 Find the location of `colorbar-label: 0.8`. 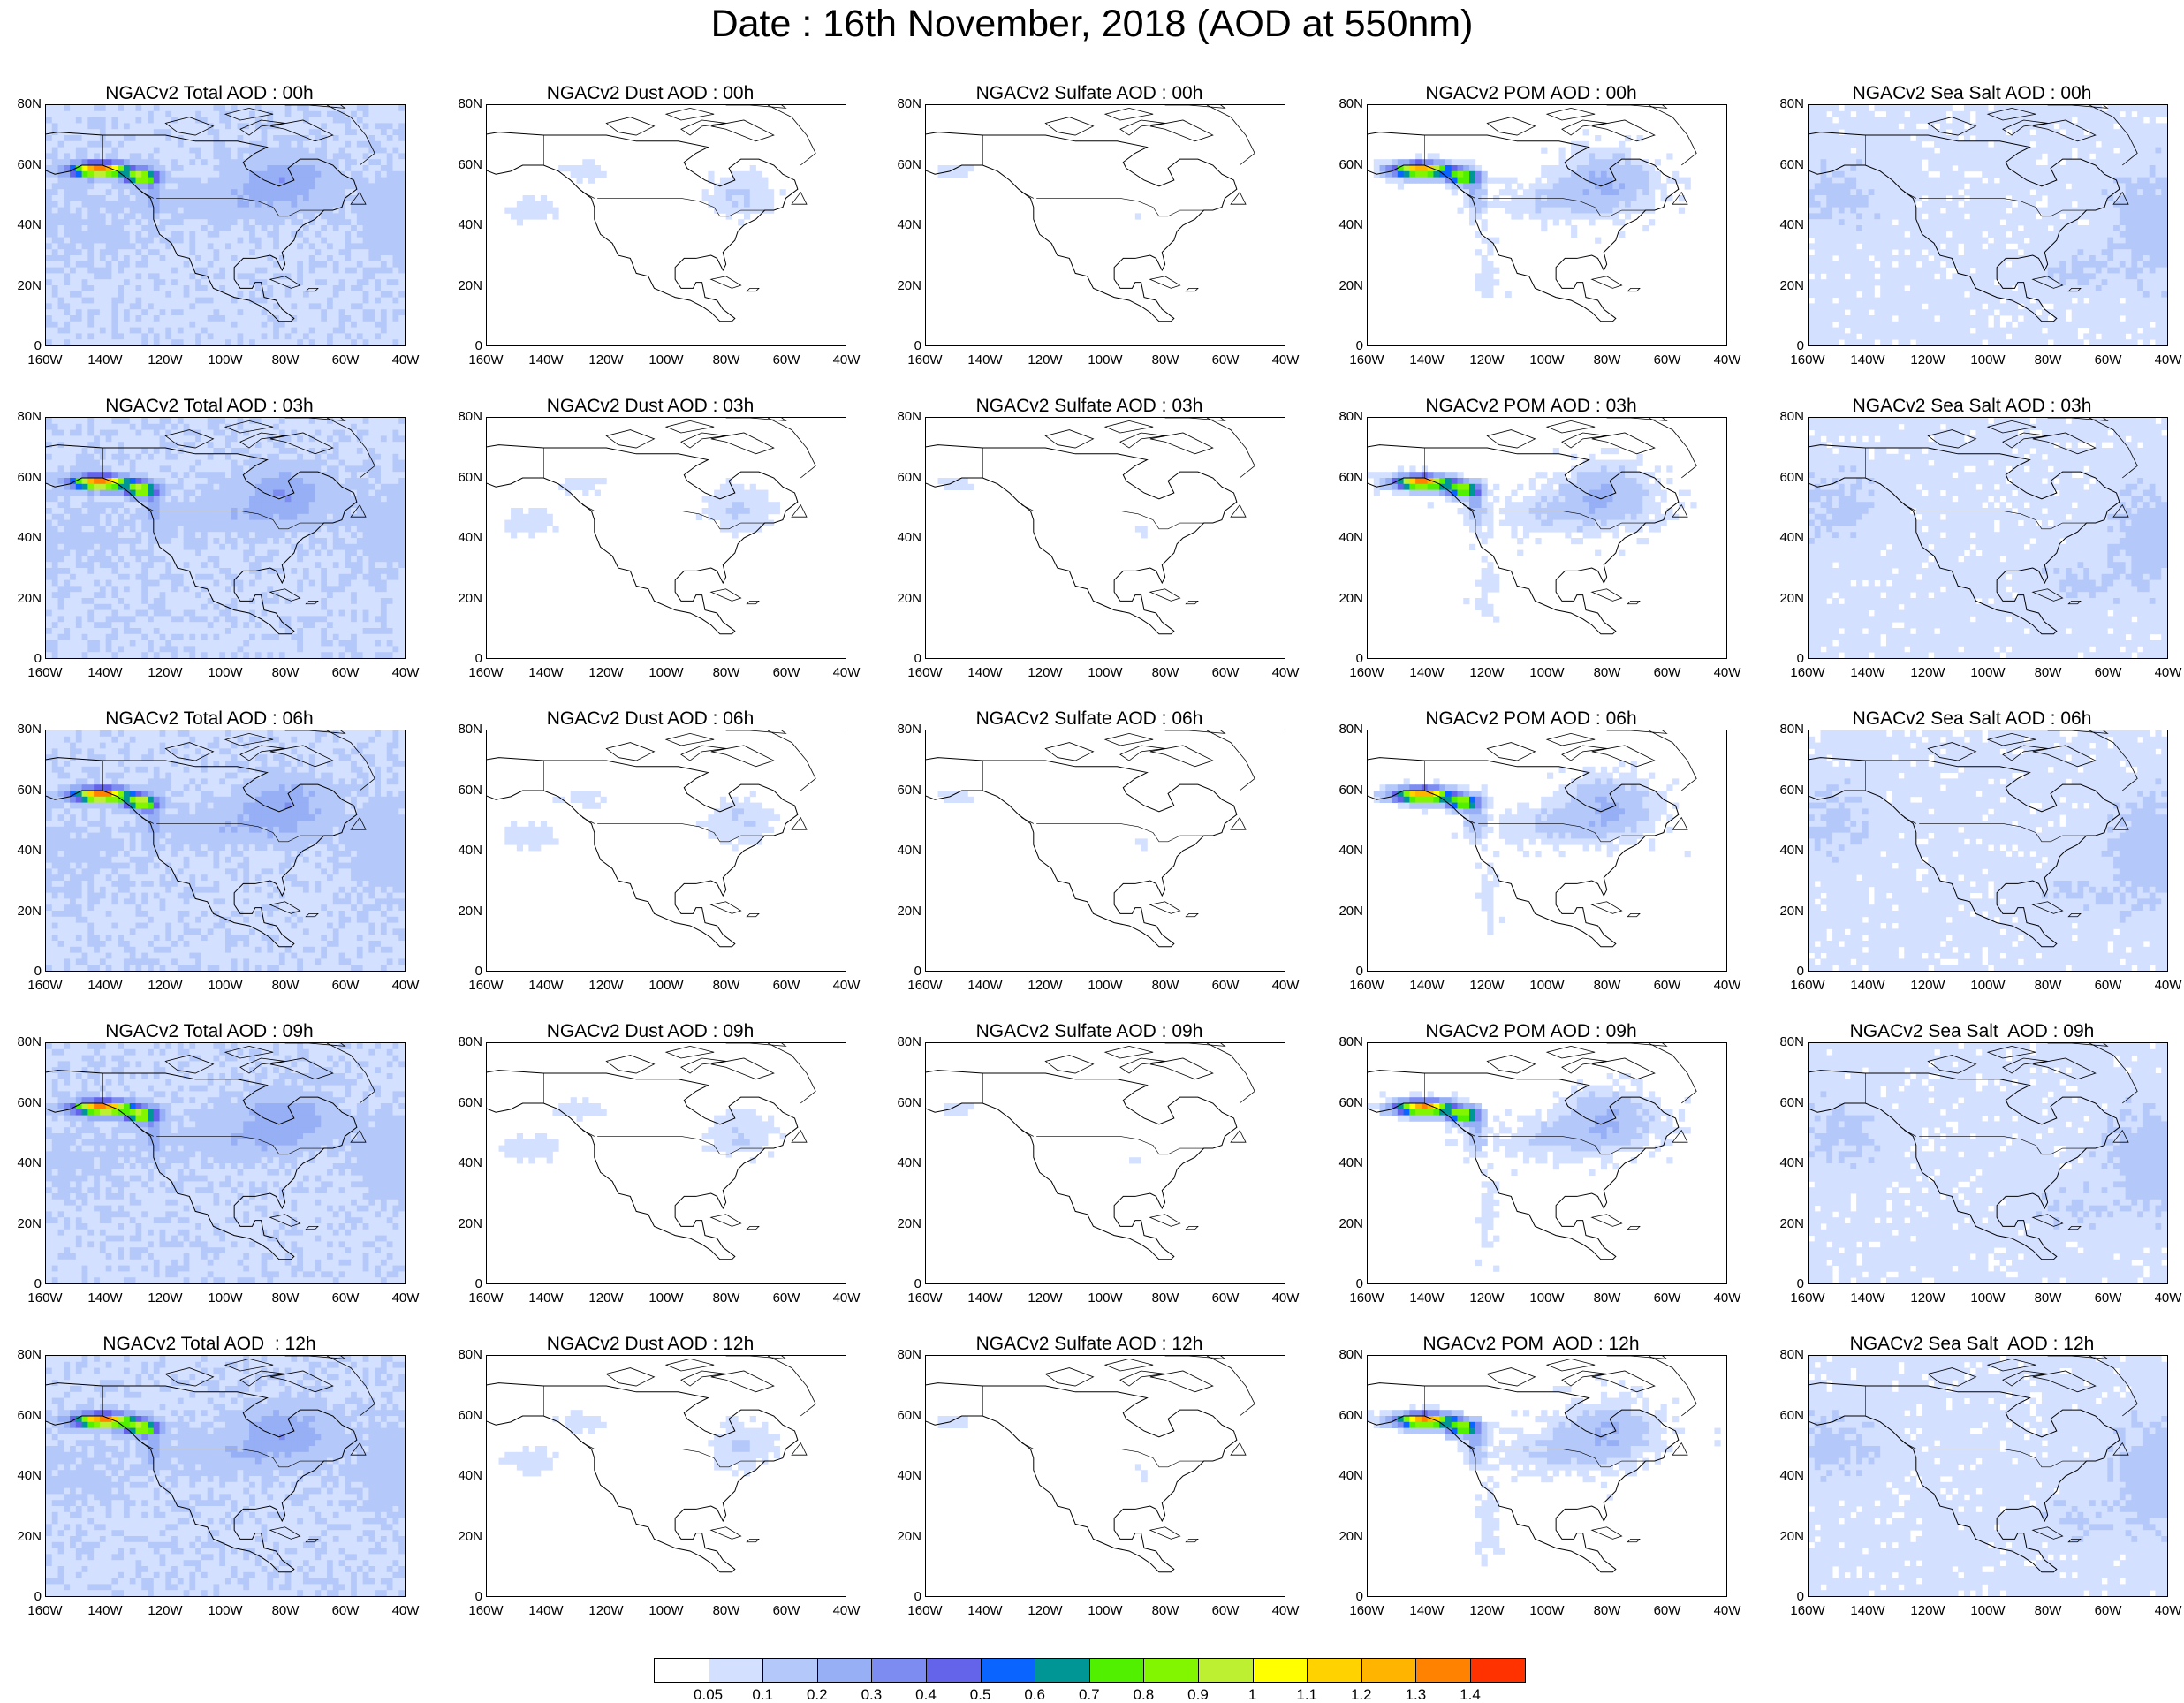

colorbar-label: 0.8 is located at coordinates (1144, 1695).